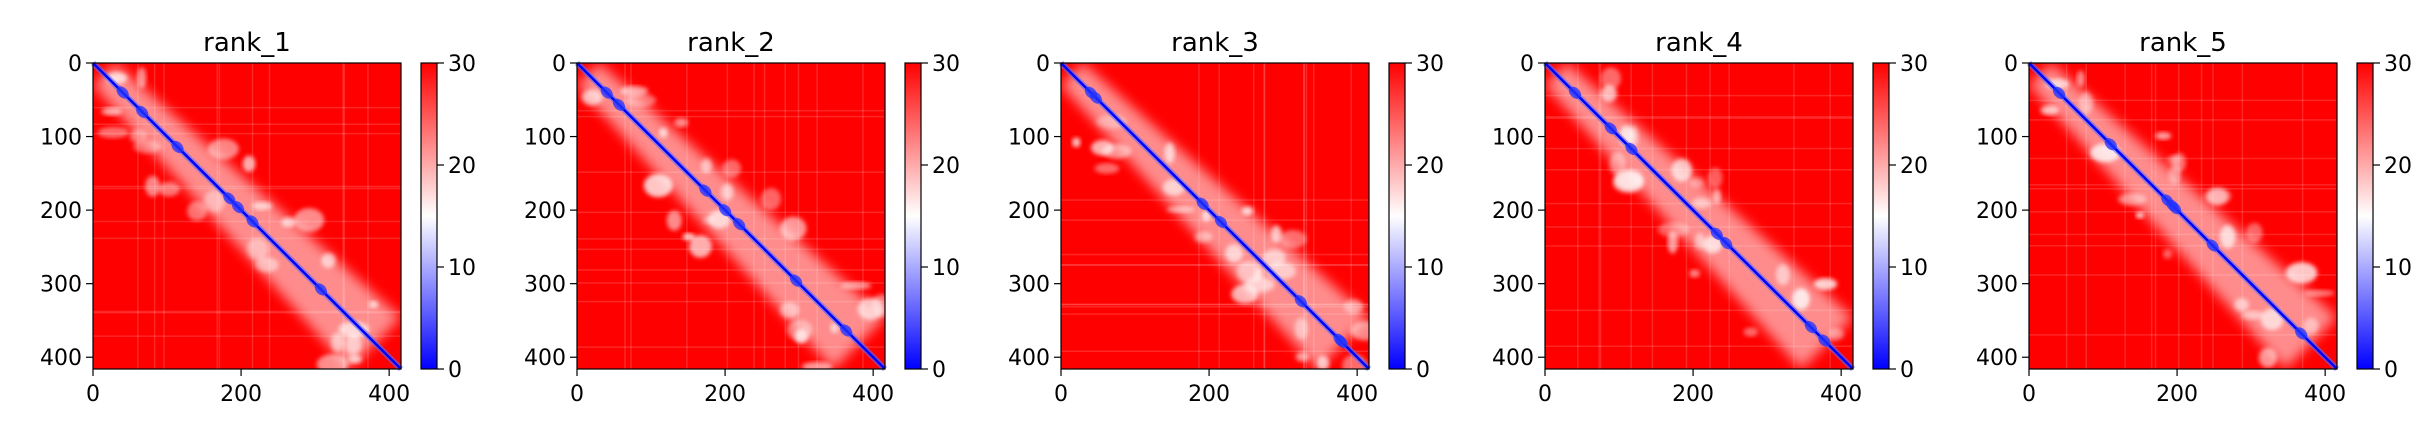 The width and height of the screenshot is (2435, 438). Describe the element at coordinates (455, 370) in the screenshot. I see `colorbar-tick-label: 0` at that location.